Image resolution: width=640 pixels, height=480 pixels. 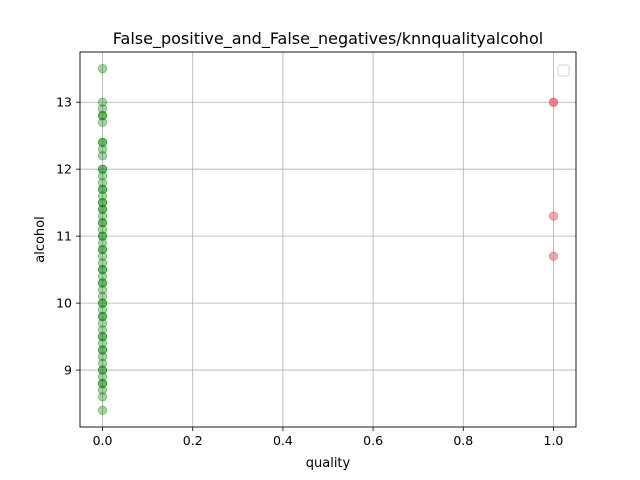 What do you see at coordinates (328, 463) in the screenshot?
I see `x-axis-label: quality` at bounding box center [328, 463].